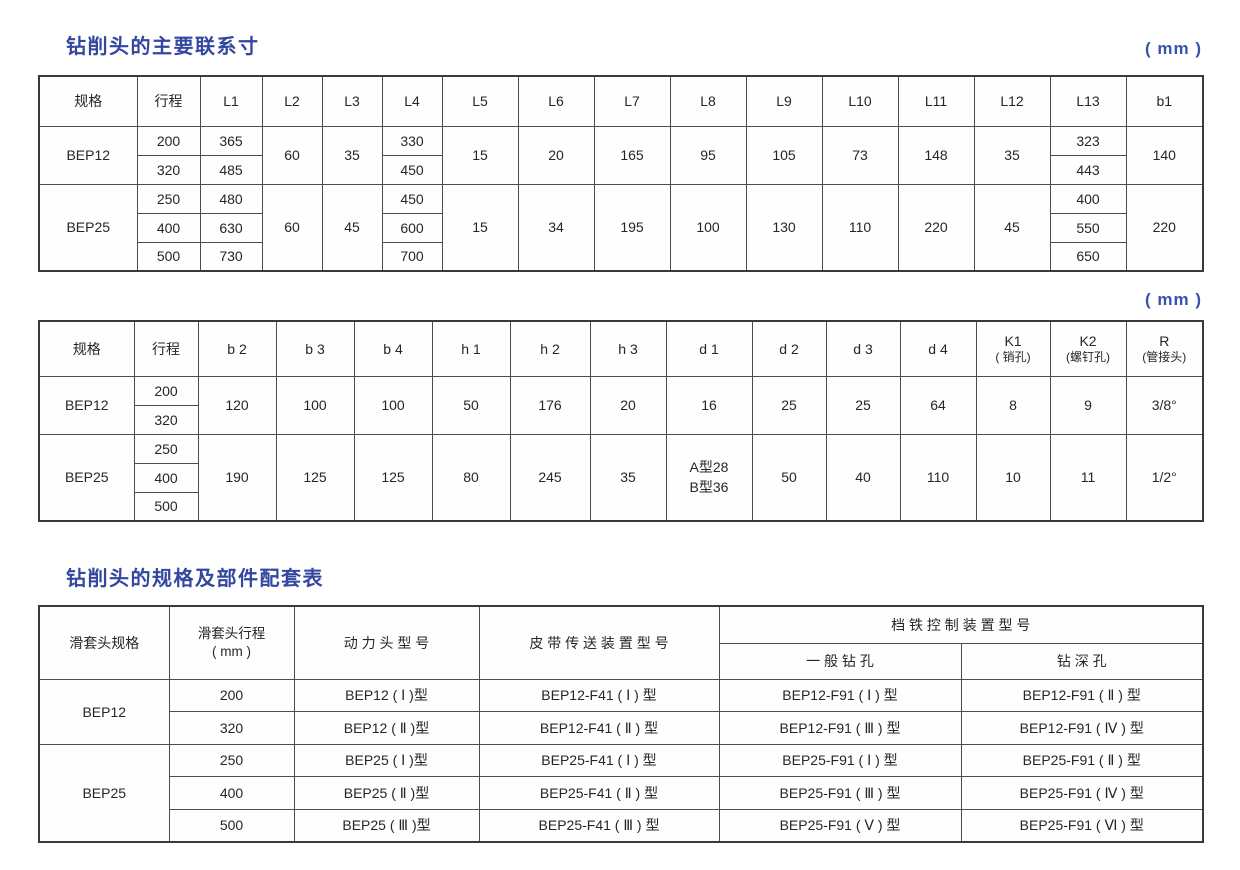 This screenshot has height=870, width=1240. I want to click on value-cell: BEP25-F91 ( Ⅱ ) 型, so click(1082, 760).